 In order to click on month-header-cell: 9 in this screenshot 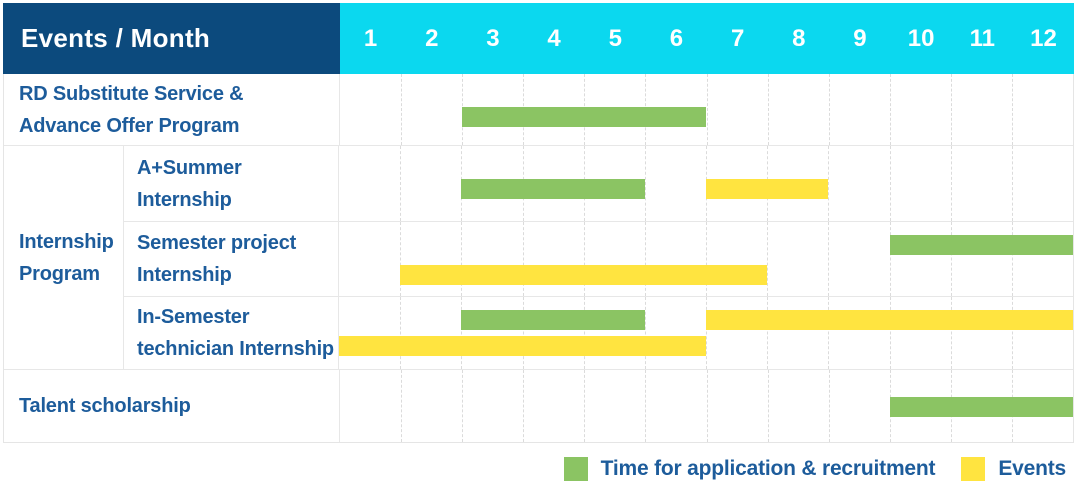, I will do `click(860, 38)`.